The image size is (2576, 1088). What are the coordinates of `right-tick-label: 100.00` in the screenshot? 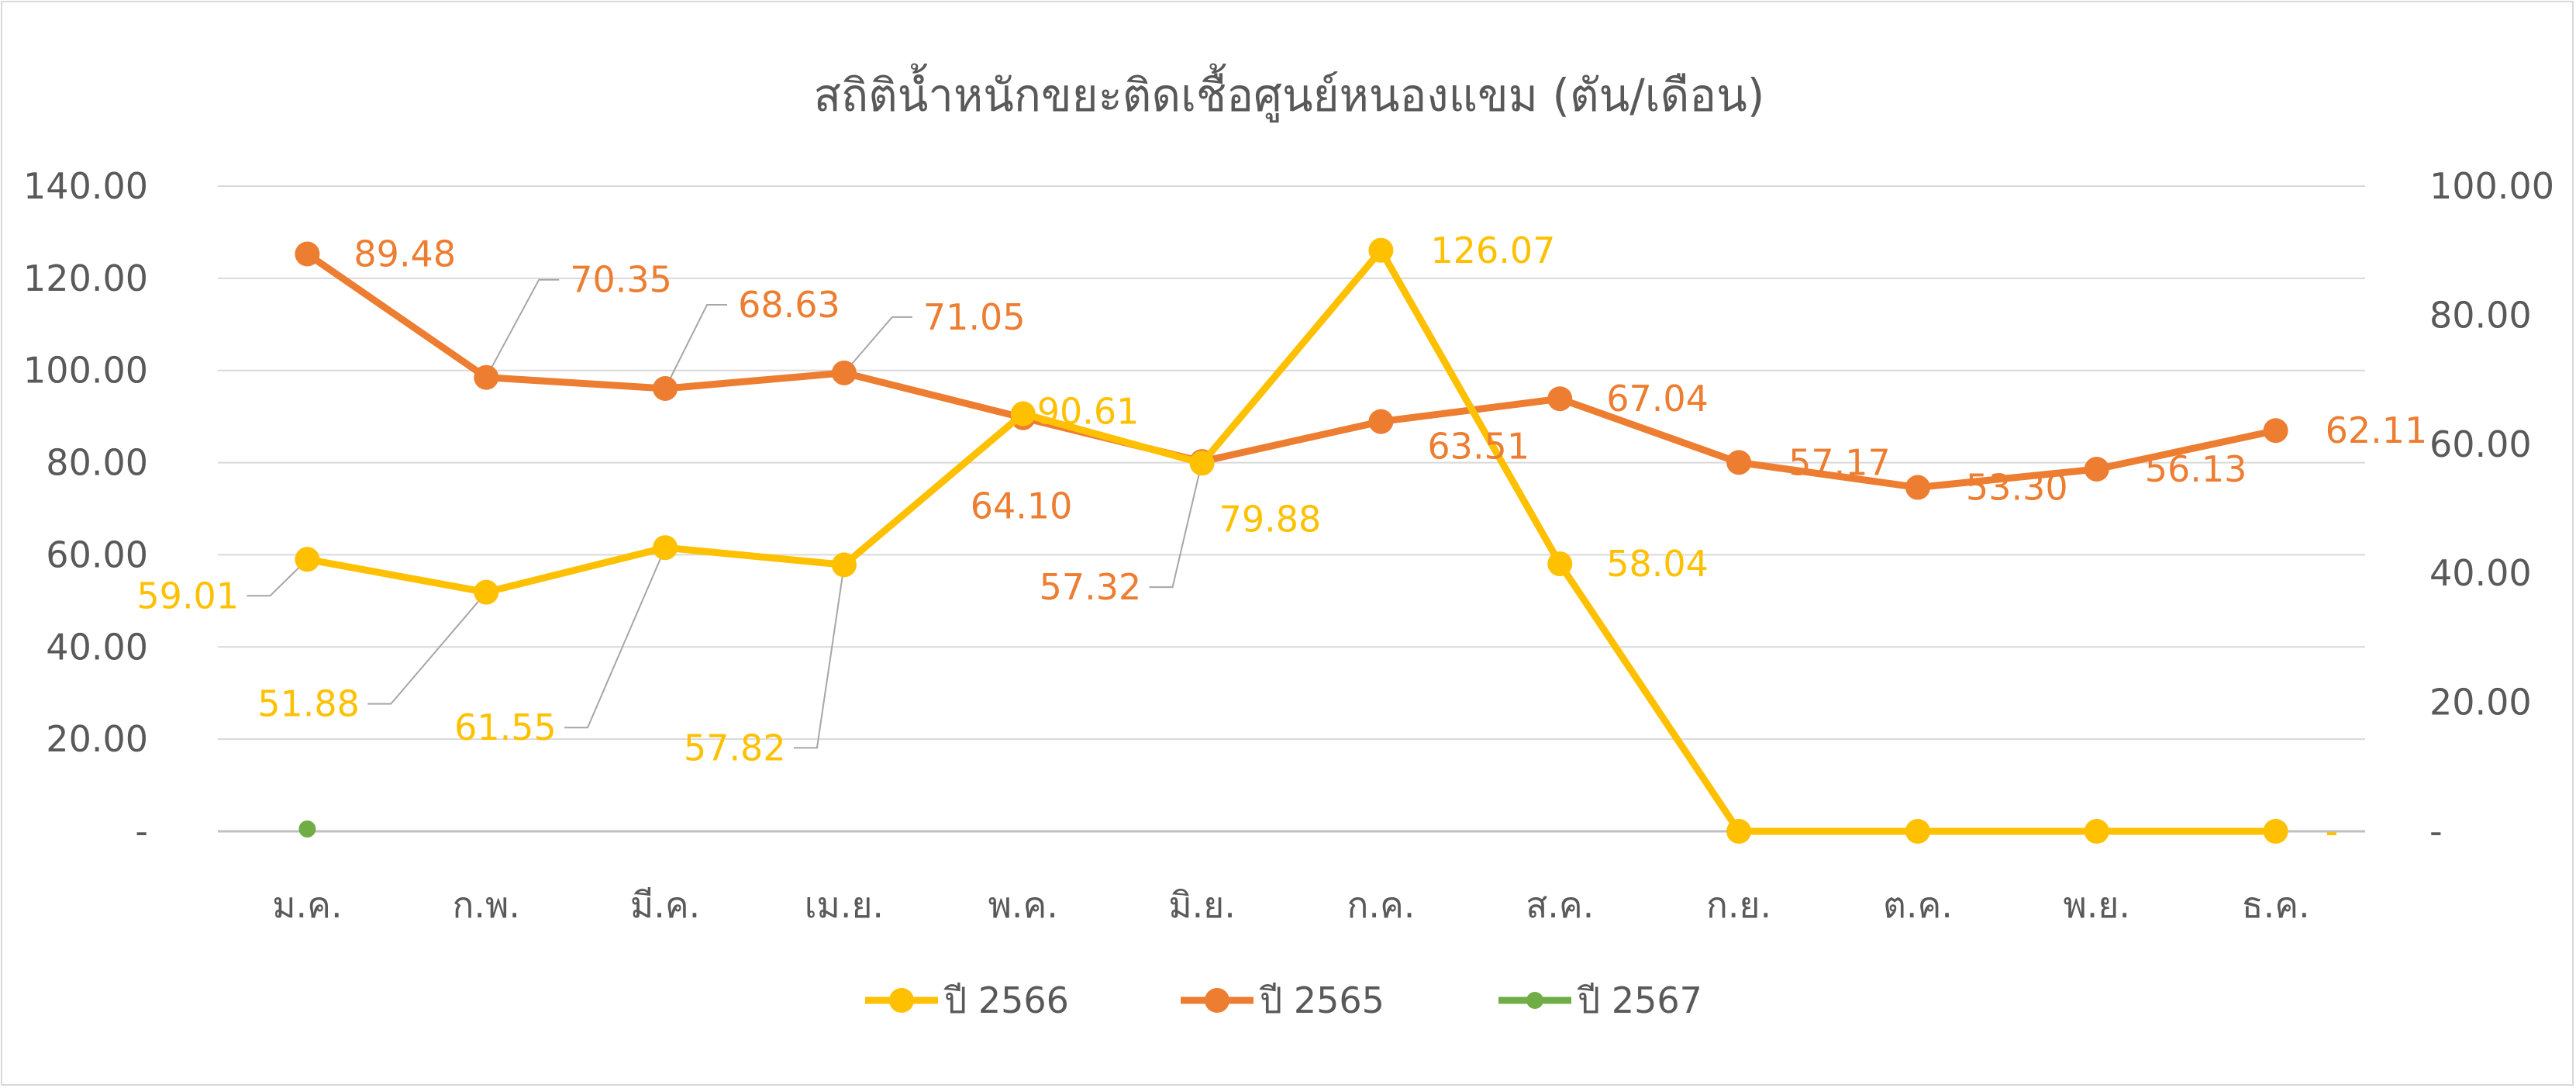 It's located at (2491, 186).